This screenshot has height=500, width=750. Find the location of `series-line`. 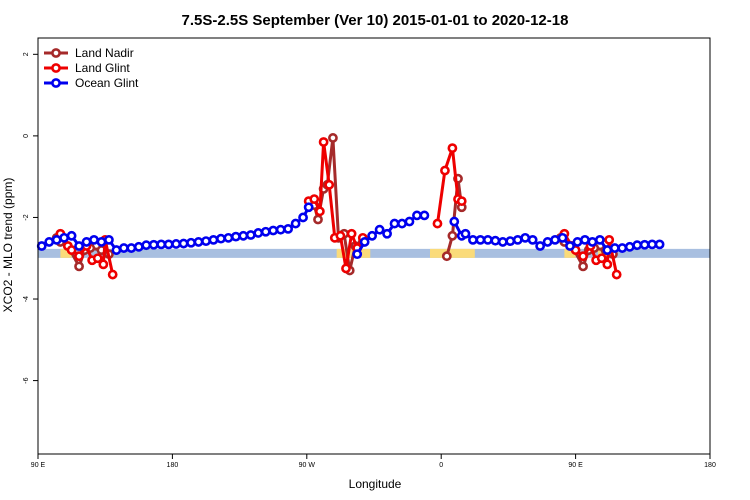

series-line is located at coordinates (454, 217).